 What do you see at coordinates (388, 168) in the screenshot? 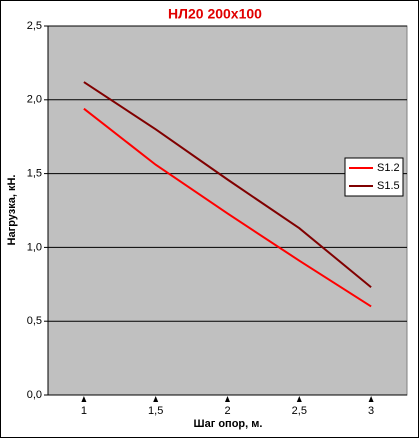
I see `legend-label: S1.2` at bounding box center [388, 168].